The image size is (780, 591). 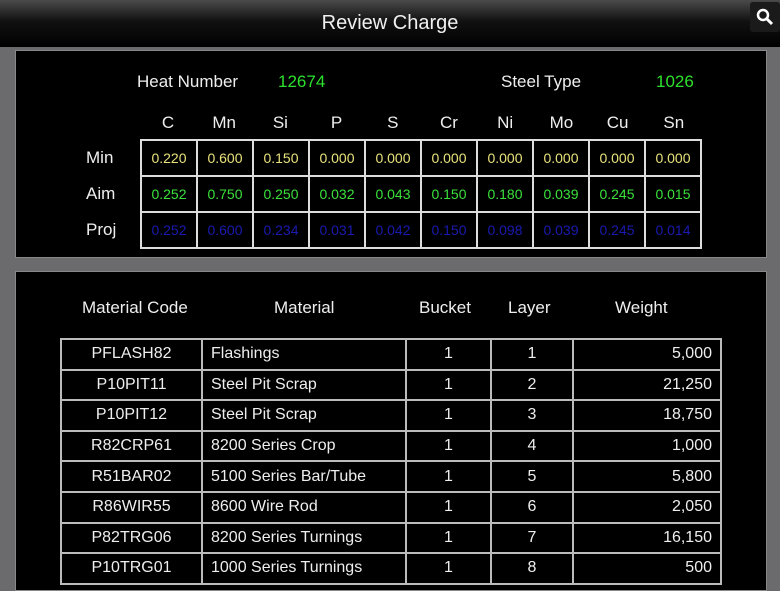 I want to click on layer-cell: 2, so click(x=532, y=385).